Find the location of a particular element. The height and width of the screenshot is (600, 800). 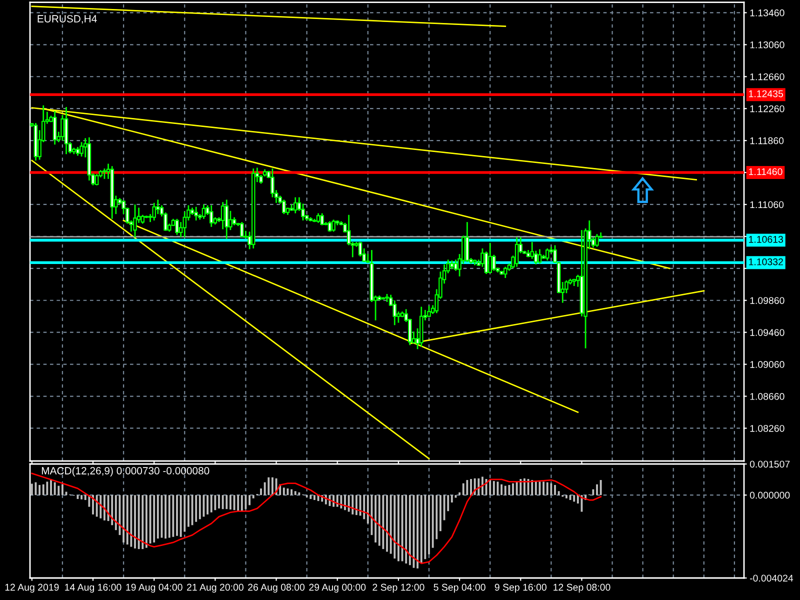

y-tick-label: 1.09860 is located at coordinates (767, 300).